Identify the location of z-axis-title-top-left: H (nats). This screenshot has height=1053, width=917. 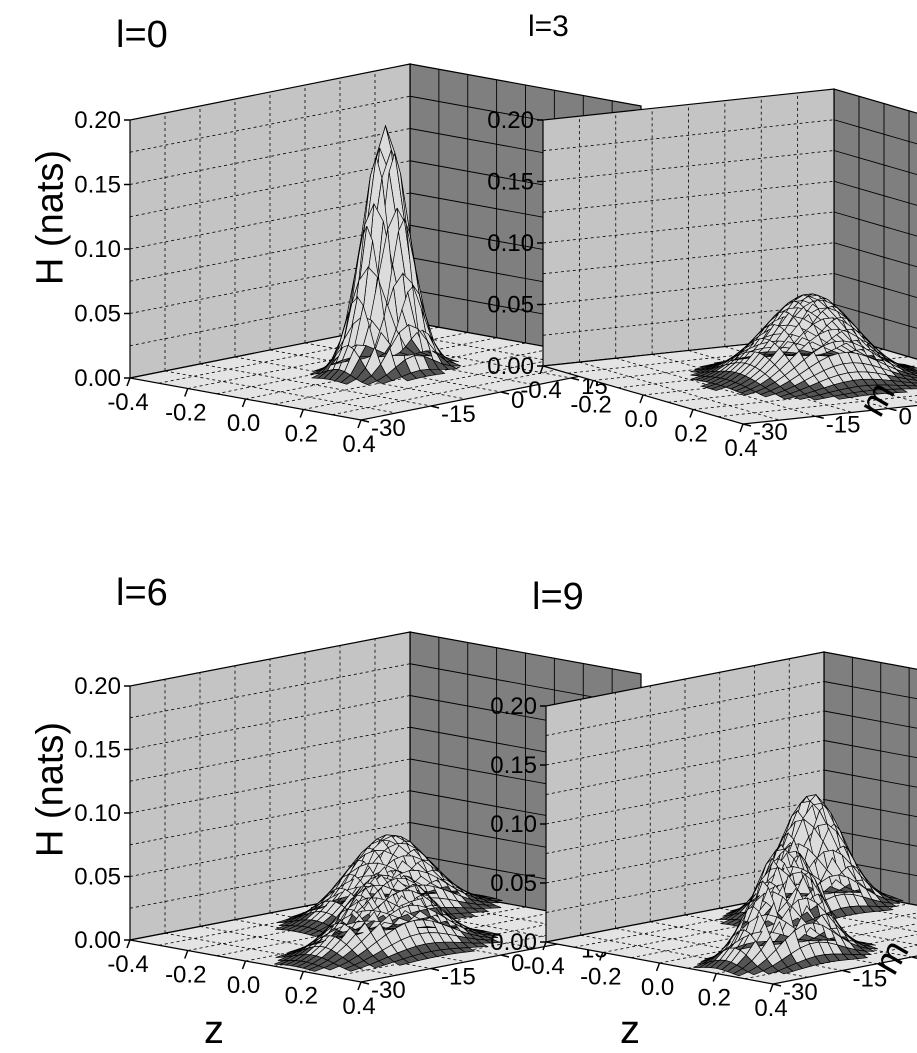
(51, 218).